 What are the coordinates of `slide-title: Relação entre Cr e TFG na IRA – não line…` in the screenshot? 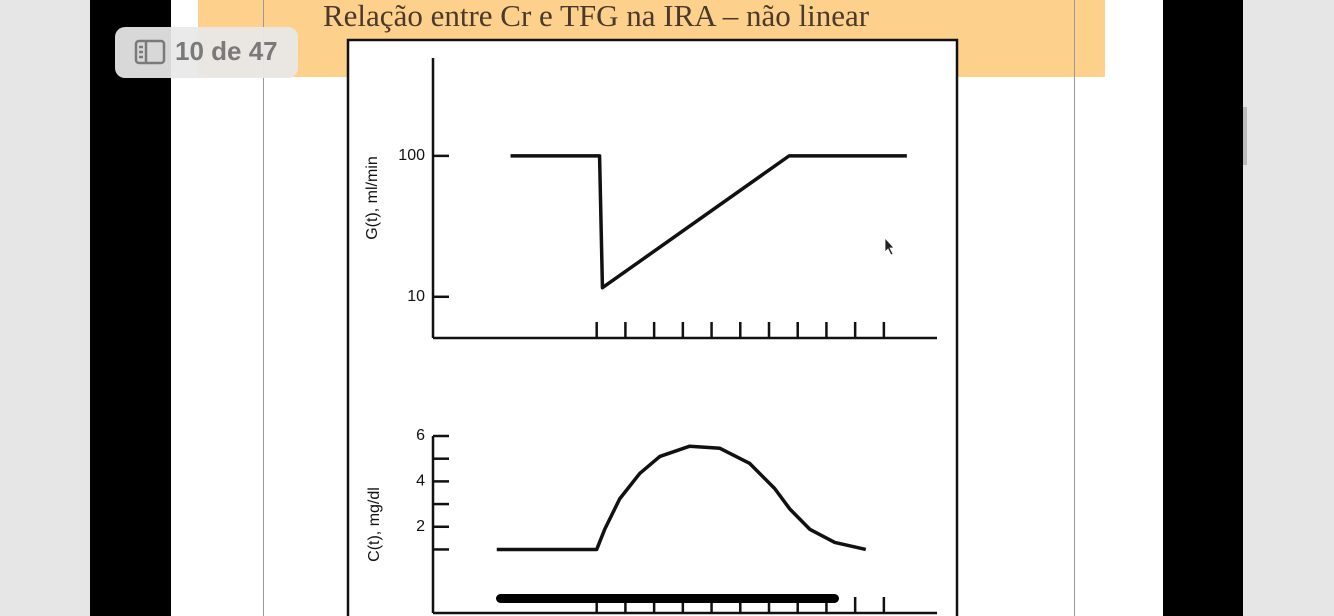 It's located at (596, 16).